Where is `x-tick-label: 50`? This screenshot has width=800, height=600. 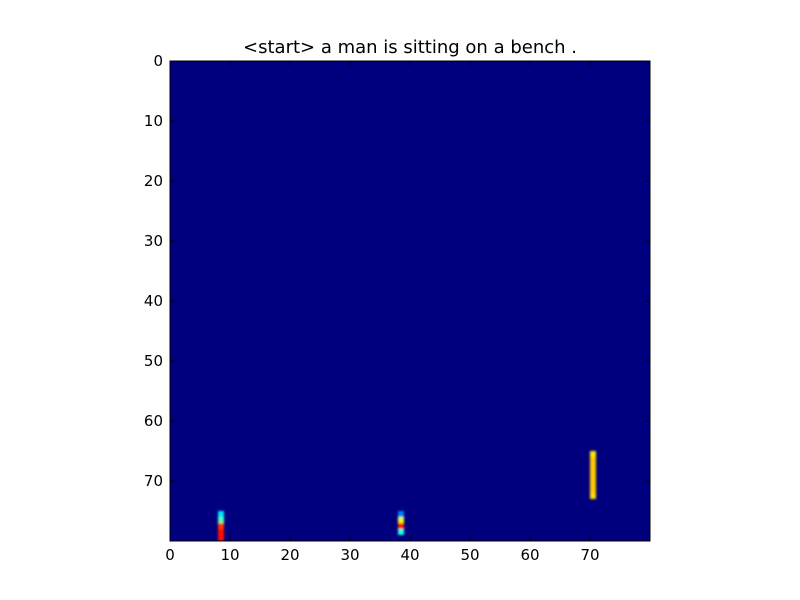
x-tick-label: 50 is located at coordinates (469, 555).